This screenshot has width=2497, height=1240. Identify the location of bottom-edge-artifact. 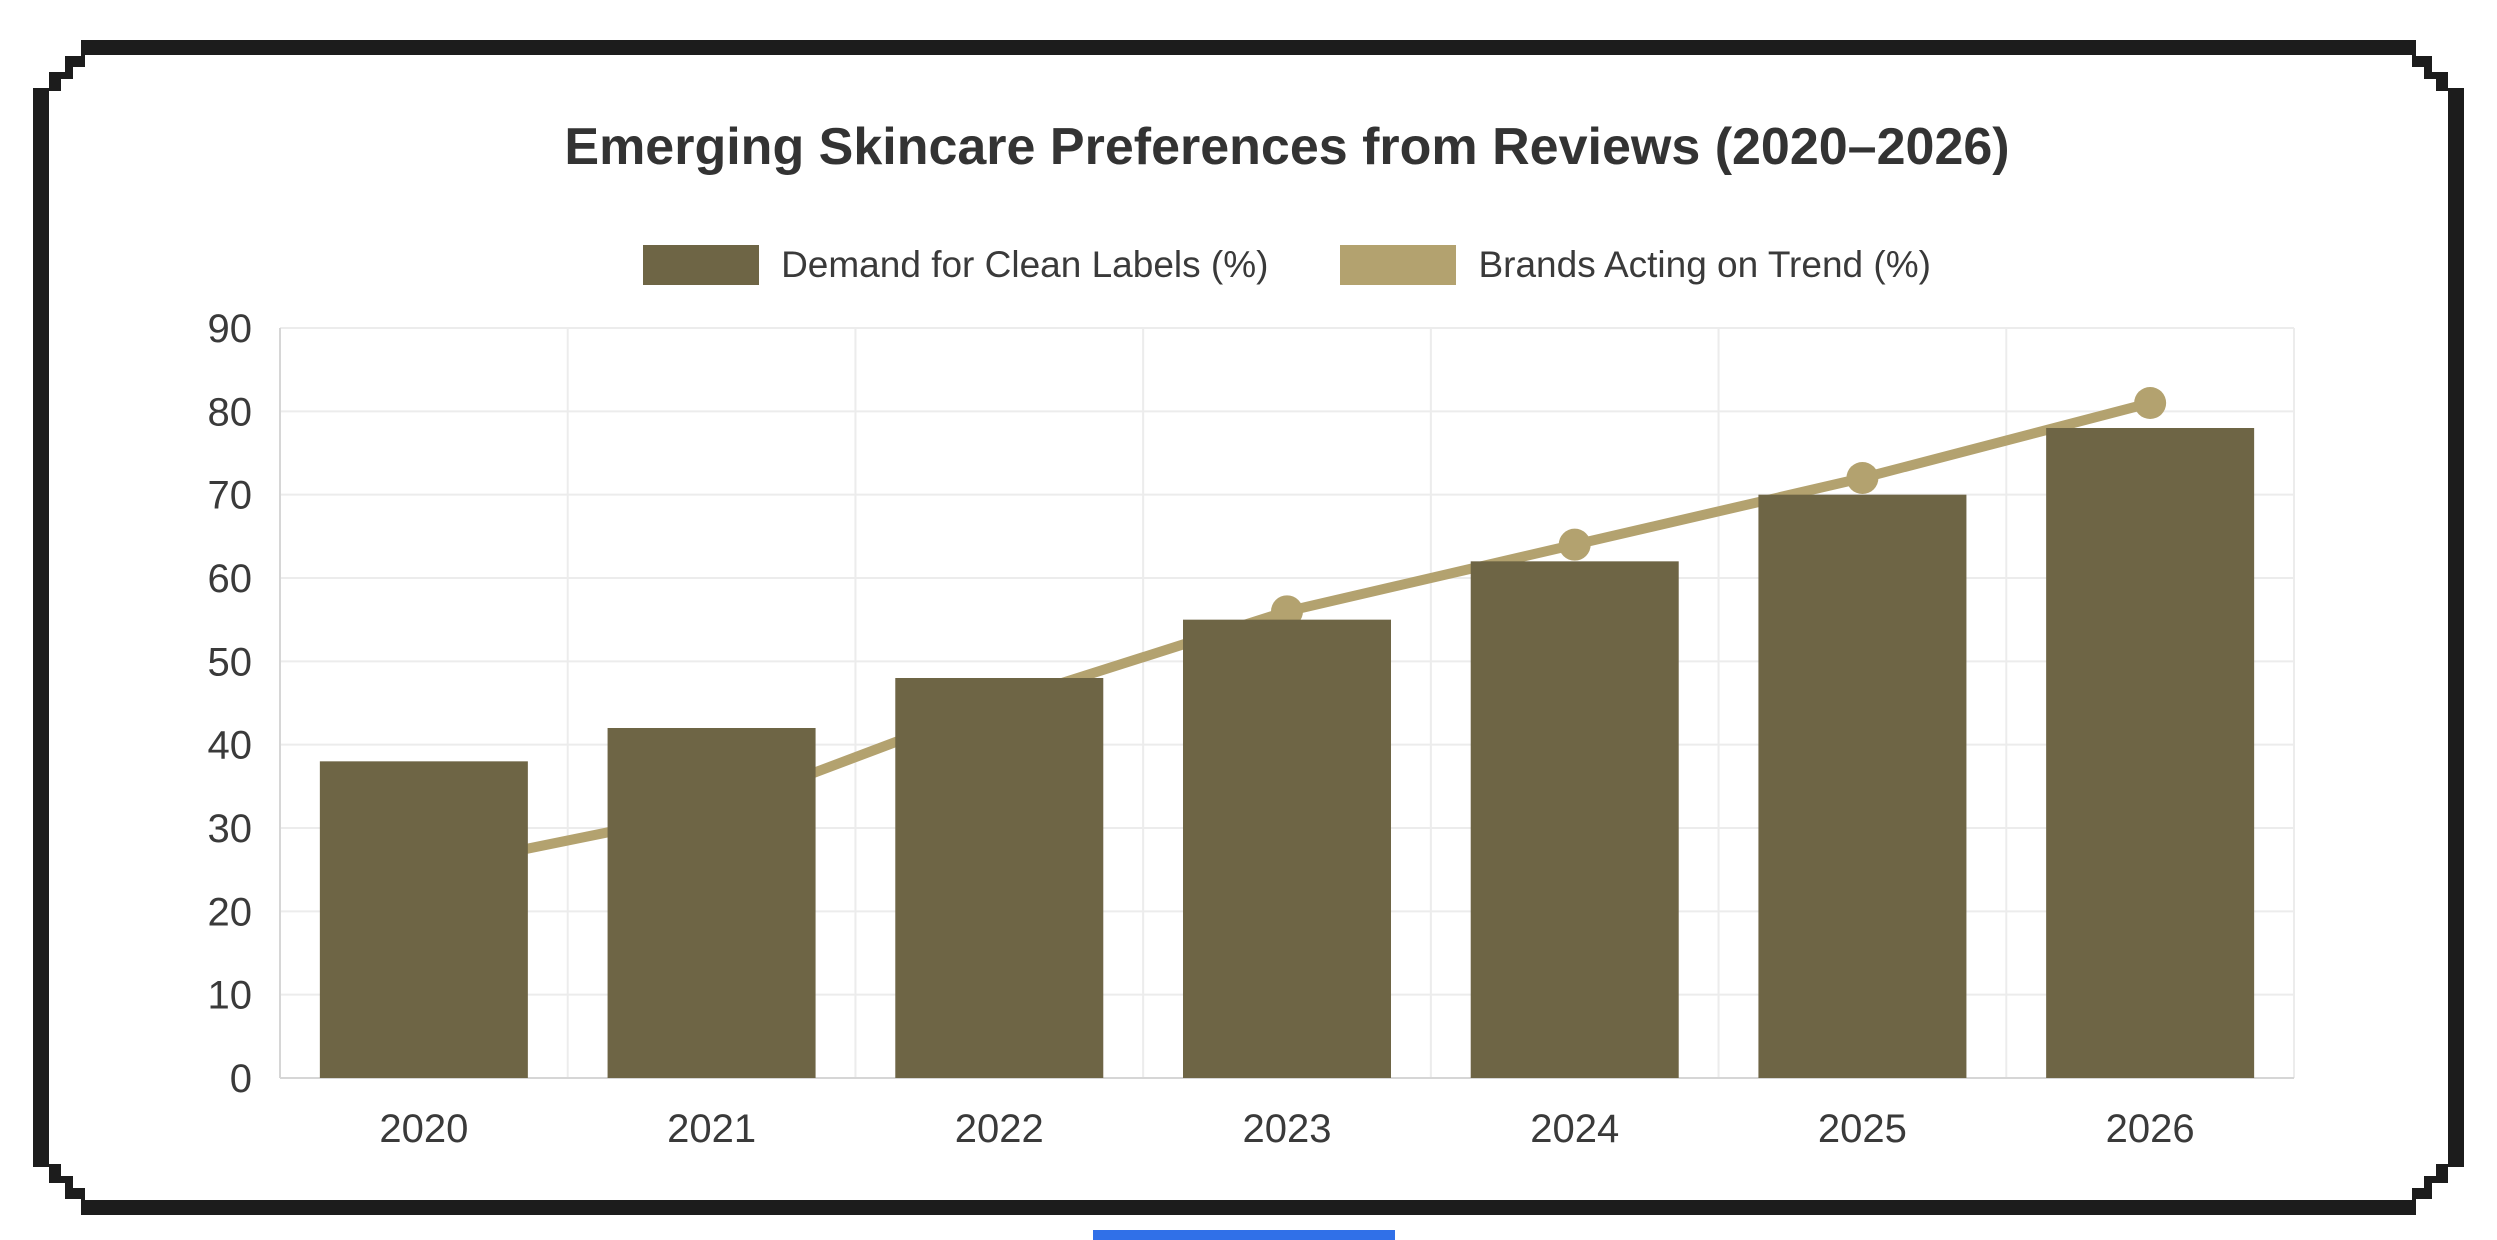
(1244, 1235).